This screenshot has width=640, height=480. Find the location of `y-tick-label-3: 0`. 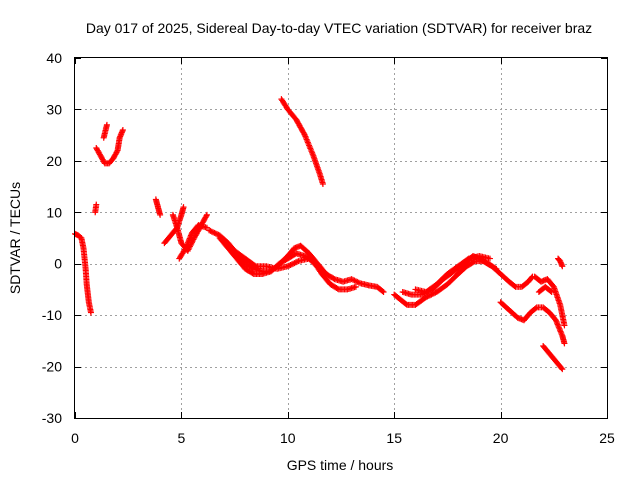

y-tick-label-3: 0 is located at coordinates (58, 264).